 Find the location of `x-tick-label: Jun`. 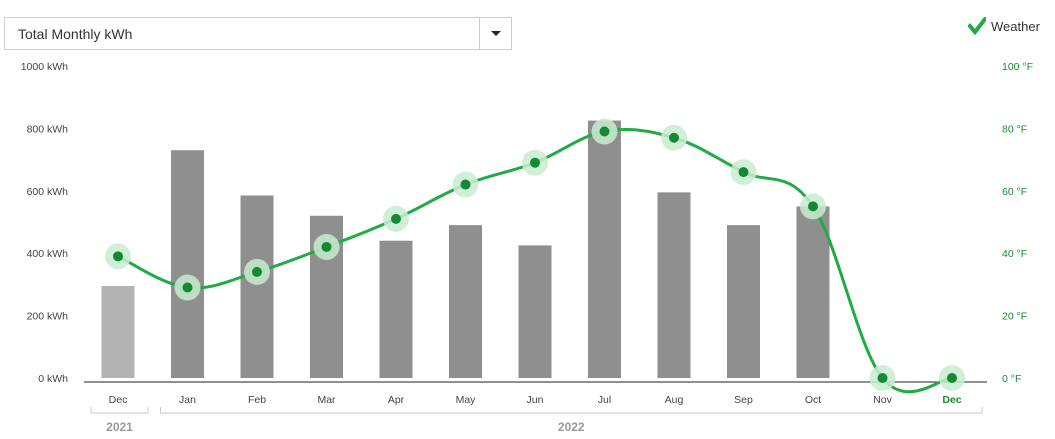

x-tick-label: Jun is located at coordinates (535, 400).